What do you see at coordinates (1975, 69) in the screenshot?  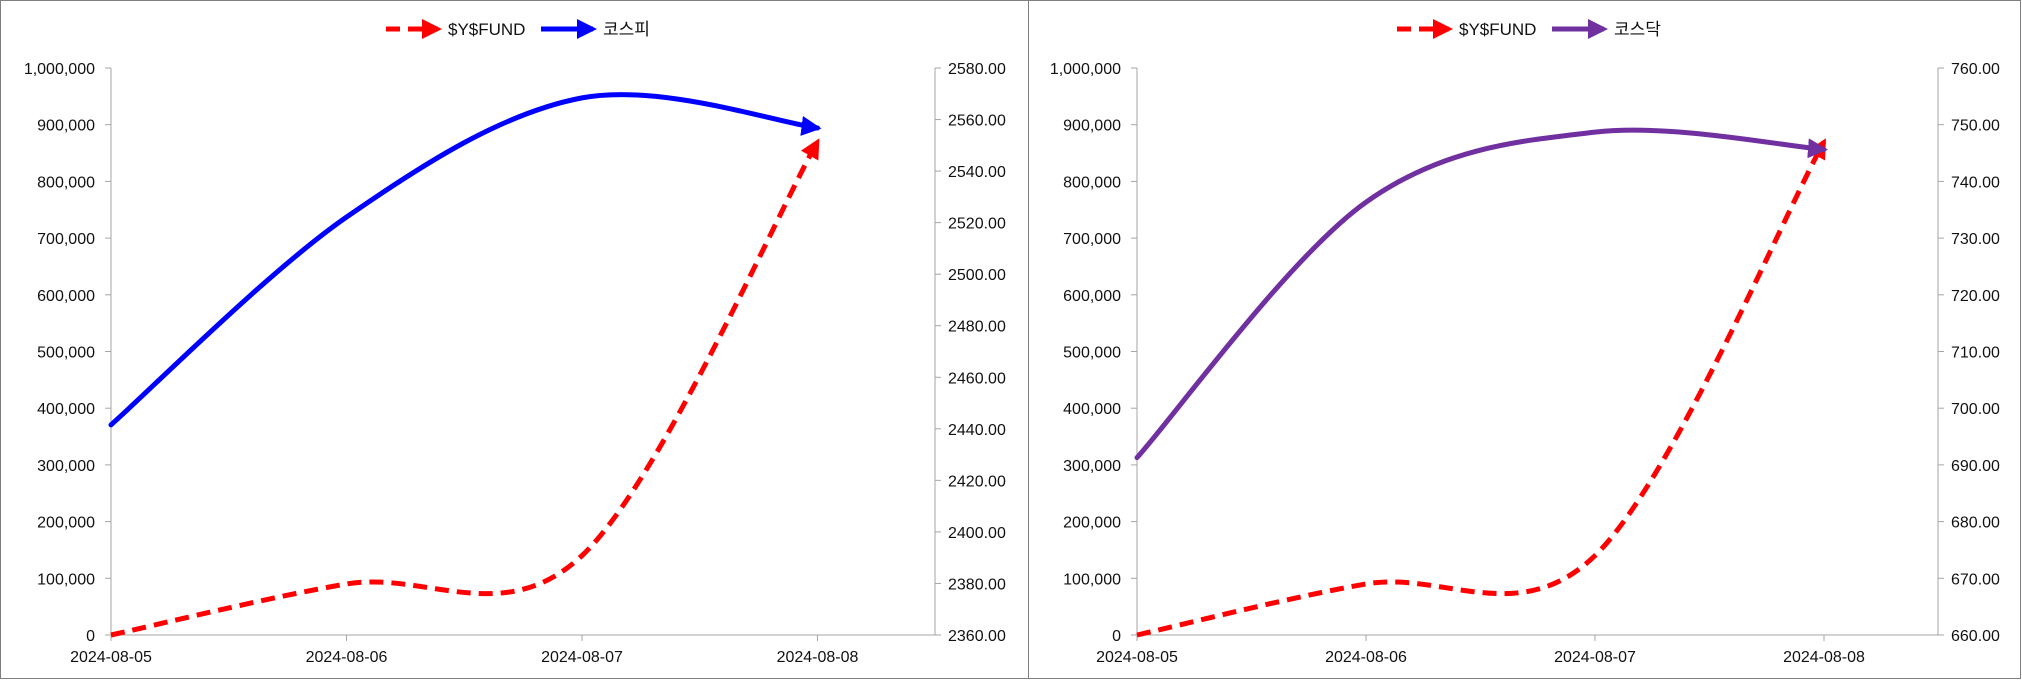 I see `y-right-tick-label: 760.00` at bounding box center [1975, 69].